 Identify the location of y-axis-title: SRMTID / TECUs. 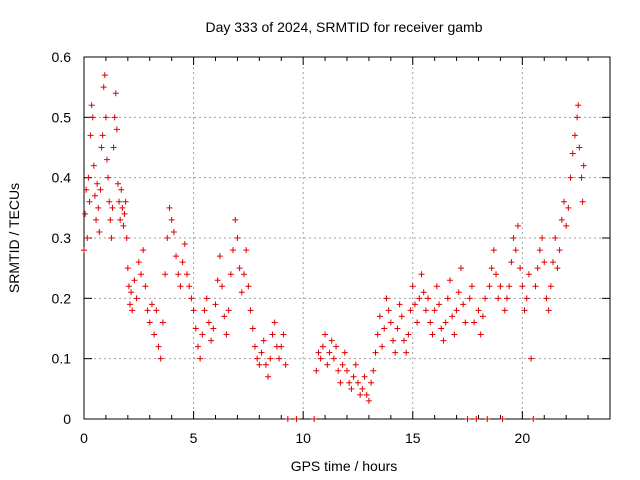
(14, 238).